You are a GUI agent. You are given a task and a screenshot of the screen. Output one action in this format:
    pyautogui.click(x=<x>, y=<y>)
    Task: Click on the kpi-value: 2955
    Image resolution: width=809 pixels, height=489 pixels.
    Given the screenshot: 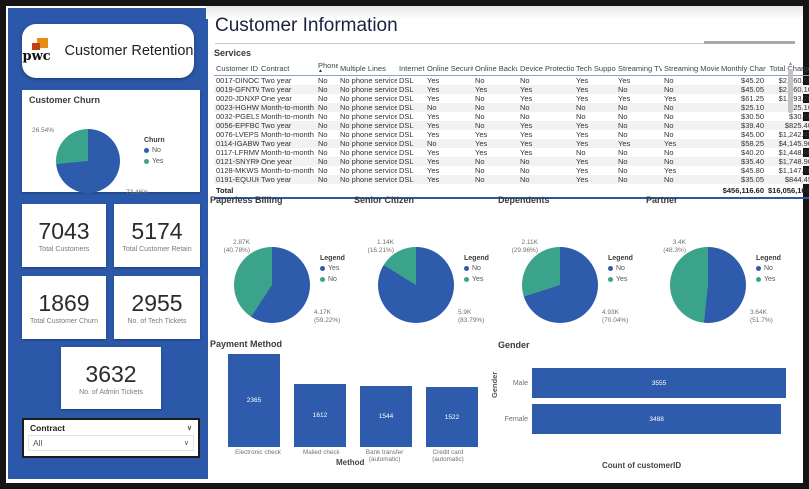 What is the action you would take?
    pyautogui.click(x=157, y=303)
    